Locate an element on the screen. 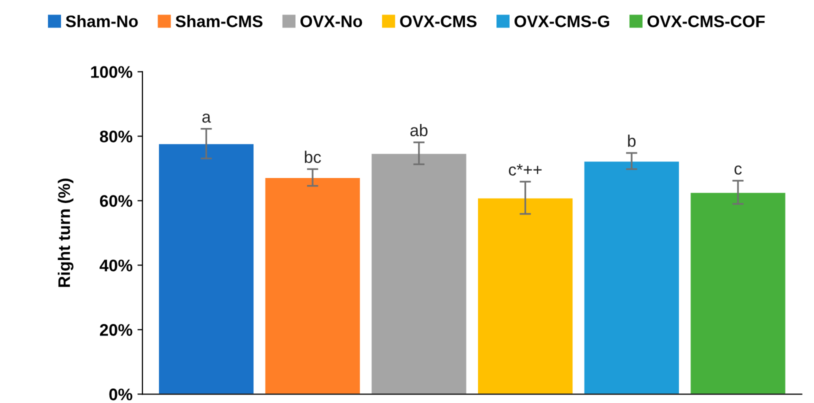 This screenshot has width=814, height=403. data-label: bc is located at coordinates (312, 157).